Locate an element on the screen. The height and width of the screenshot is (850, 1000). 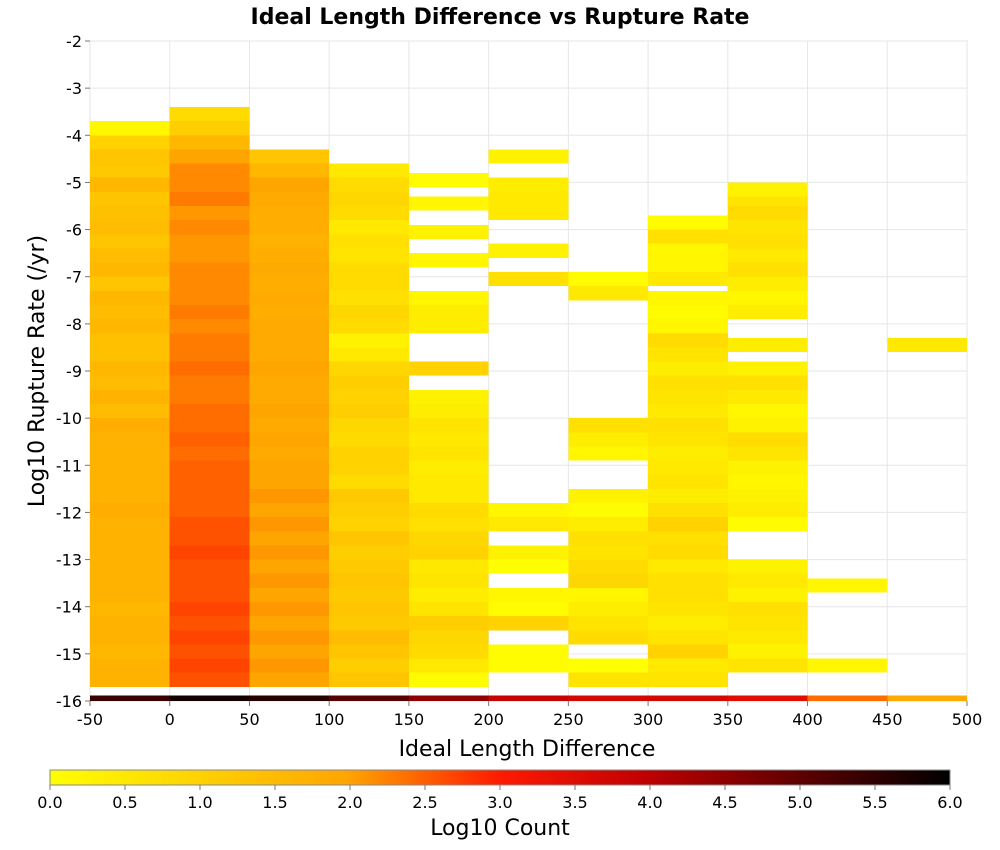
x-tick-label: 200 is located at coordinates (488, 719).